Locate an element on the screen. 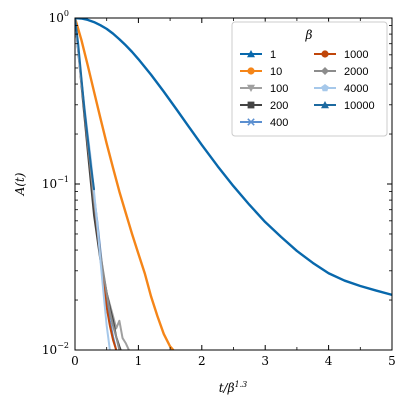 The height and width of the screenshot is (411, 411). legend-item-beta-100: 100 is located at coordinates (264, 89).